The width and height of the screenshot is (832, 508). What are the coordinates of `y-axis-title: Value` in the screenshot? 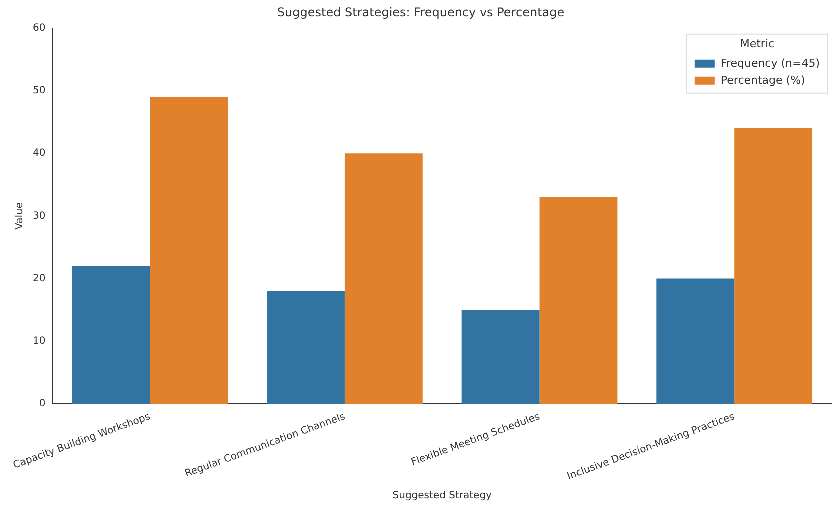 It's located at (20, 216).